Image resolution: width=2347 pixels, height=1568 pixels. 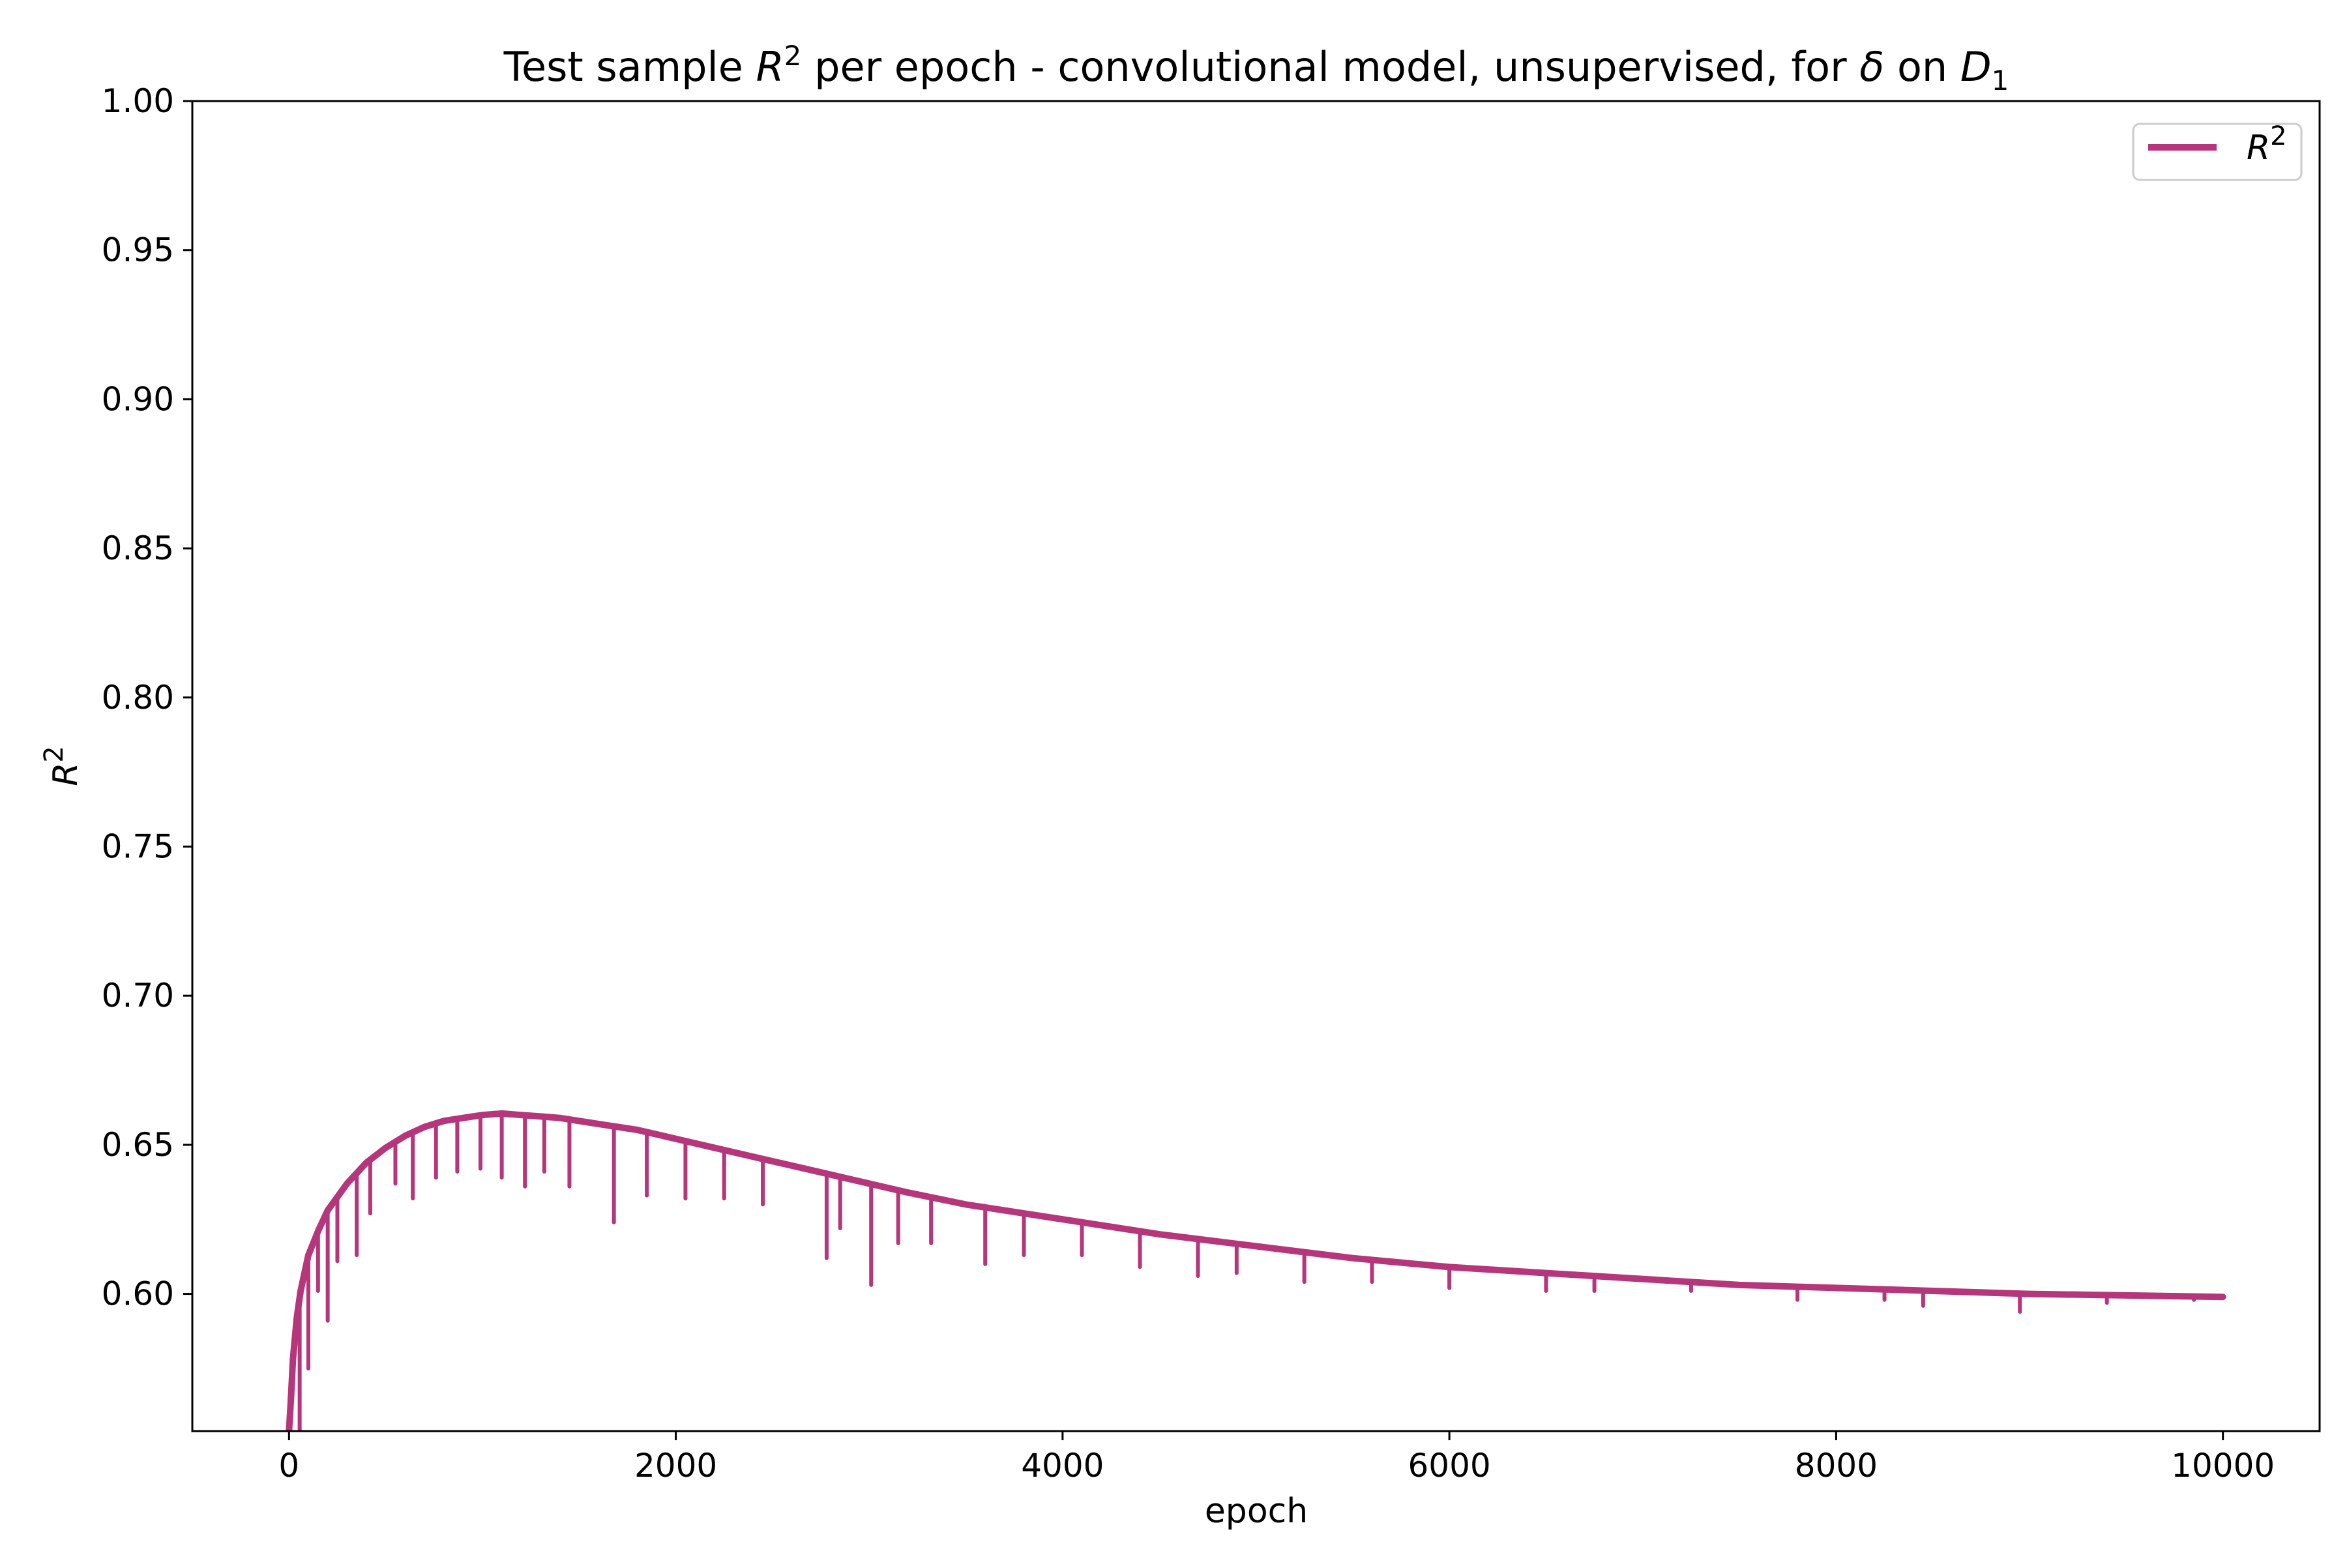 I want to click on y-tick-label: 0.70, so click(x=138, y=995).